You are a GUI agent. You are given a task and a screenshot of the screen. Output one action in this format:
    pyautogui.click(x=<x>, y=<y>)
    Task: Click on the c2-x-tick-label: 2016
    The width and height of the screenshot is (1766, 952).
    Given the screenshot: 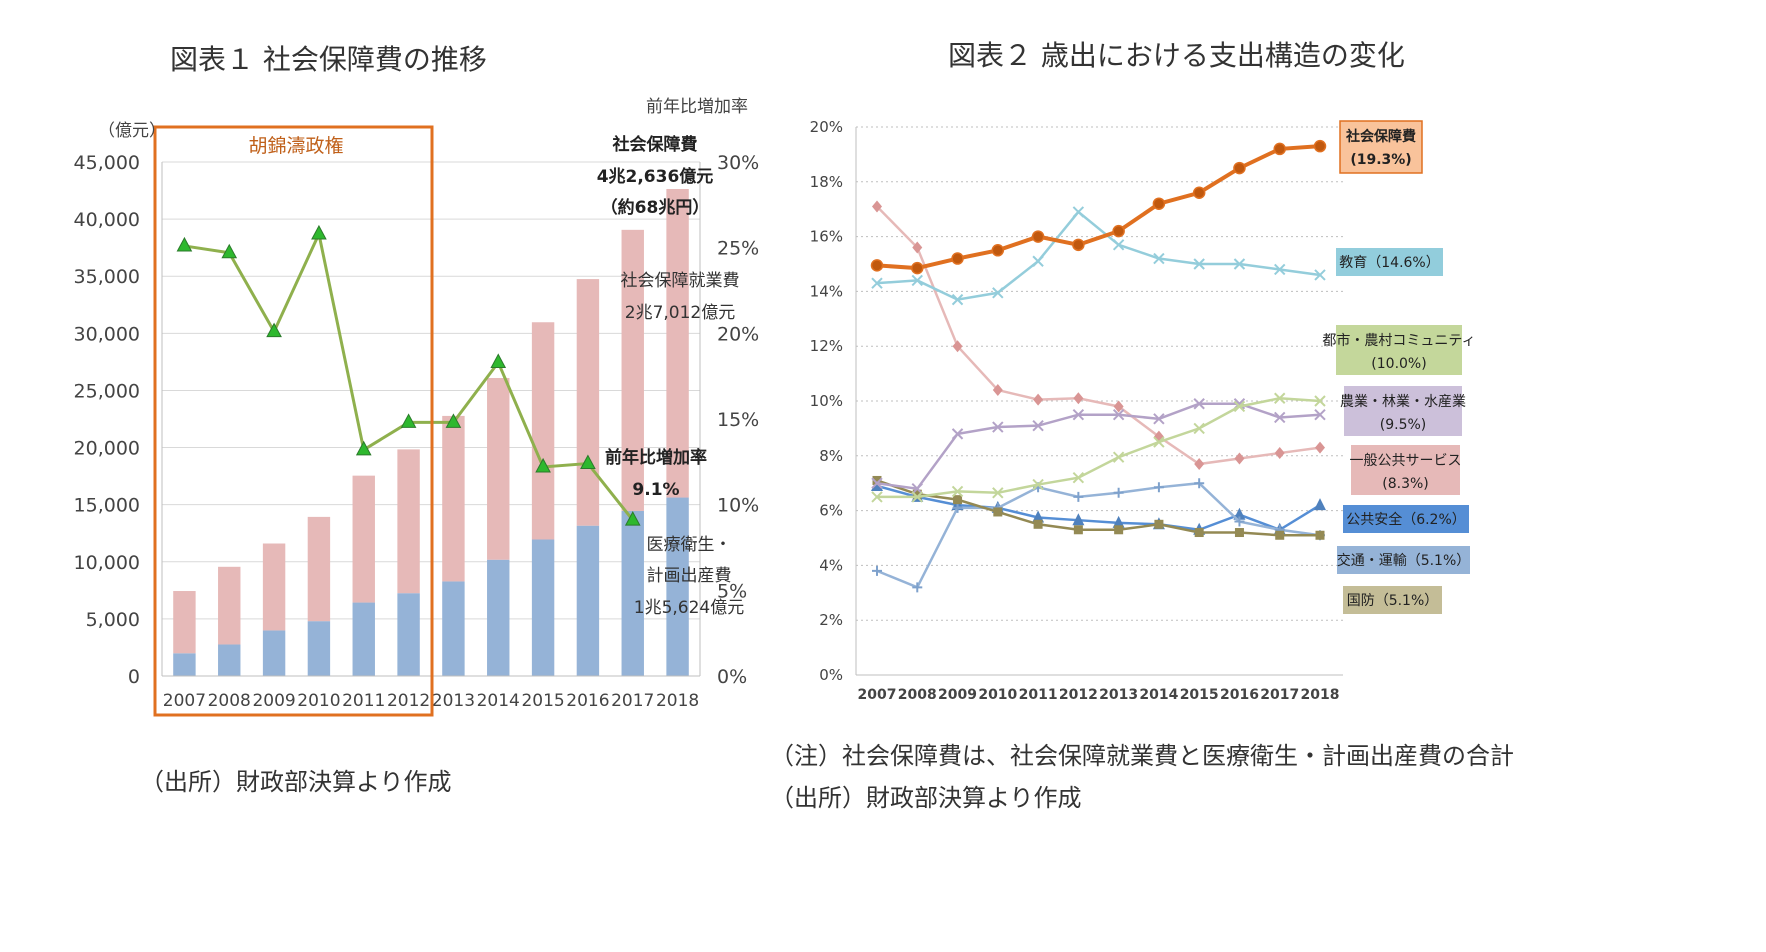 What is the action you would take?
    pyautogui.click(x=1239, y=695)
    